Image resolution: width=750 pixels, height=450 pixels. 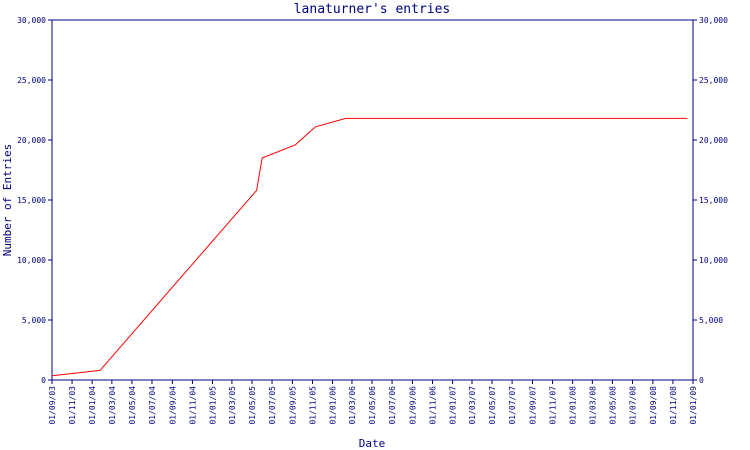 What do you see at coordinates (472, 405) in the screenshot?
I see `x-tick-label: 01/03/07` at bounding box center [472, 405].